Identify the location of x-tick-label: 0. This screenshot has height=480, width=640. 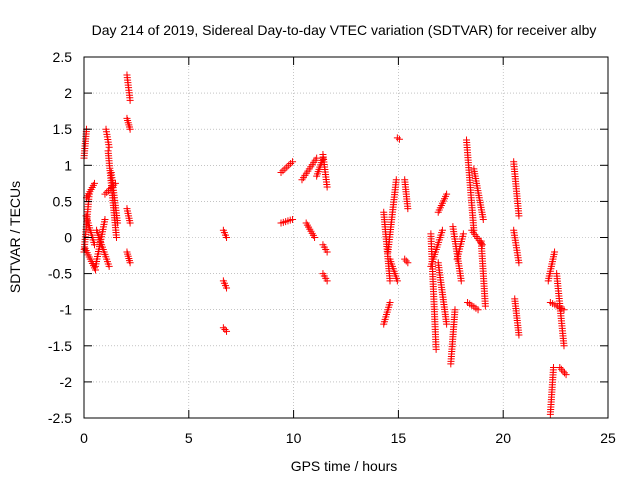
(84, 438).